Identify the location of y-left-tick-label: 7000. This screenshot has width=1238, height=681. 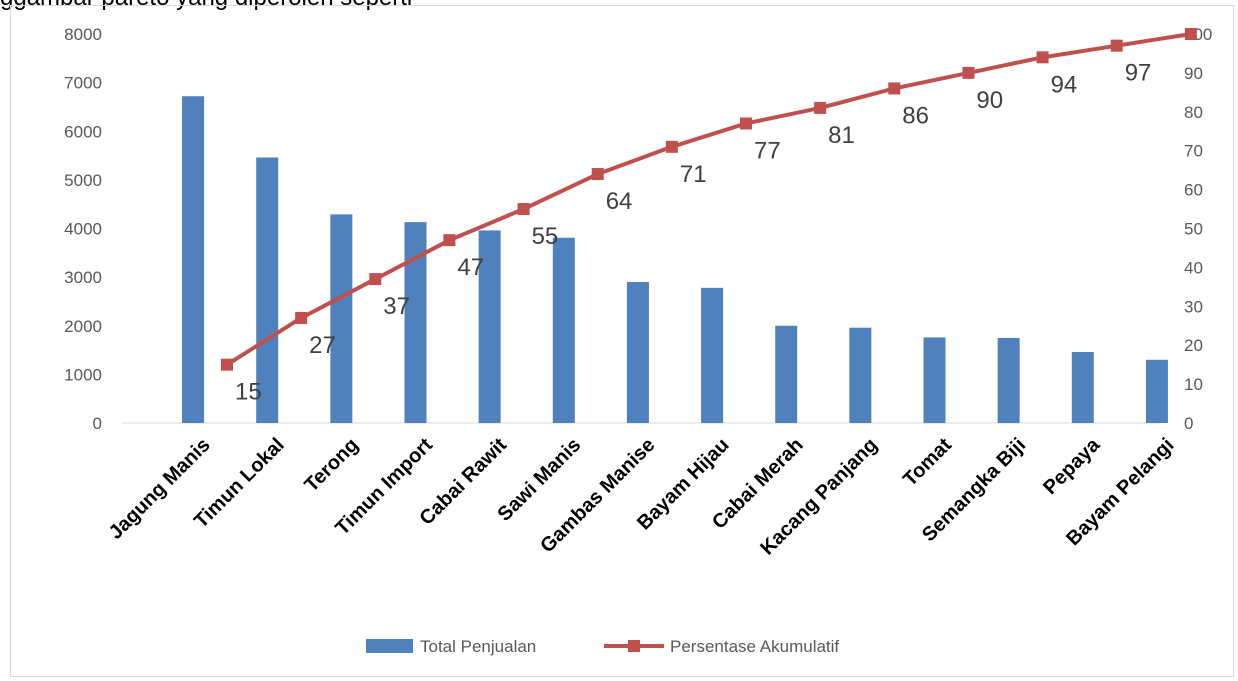
(83, 83).